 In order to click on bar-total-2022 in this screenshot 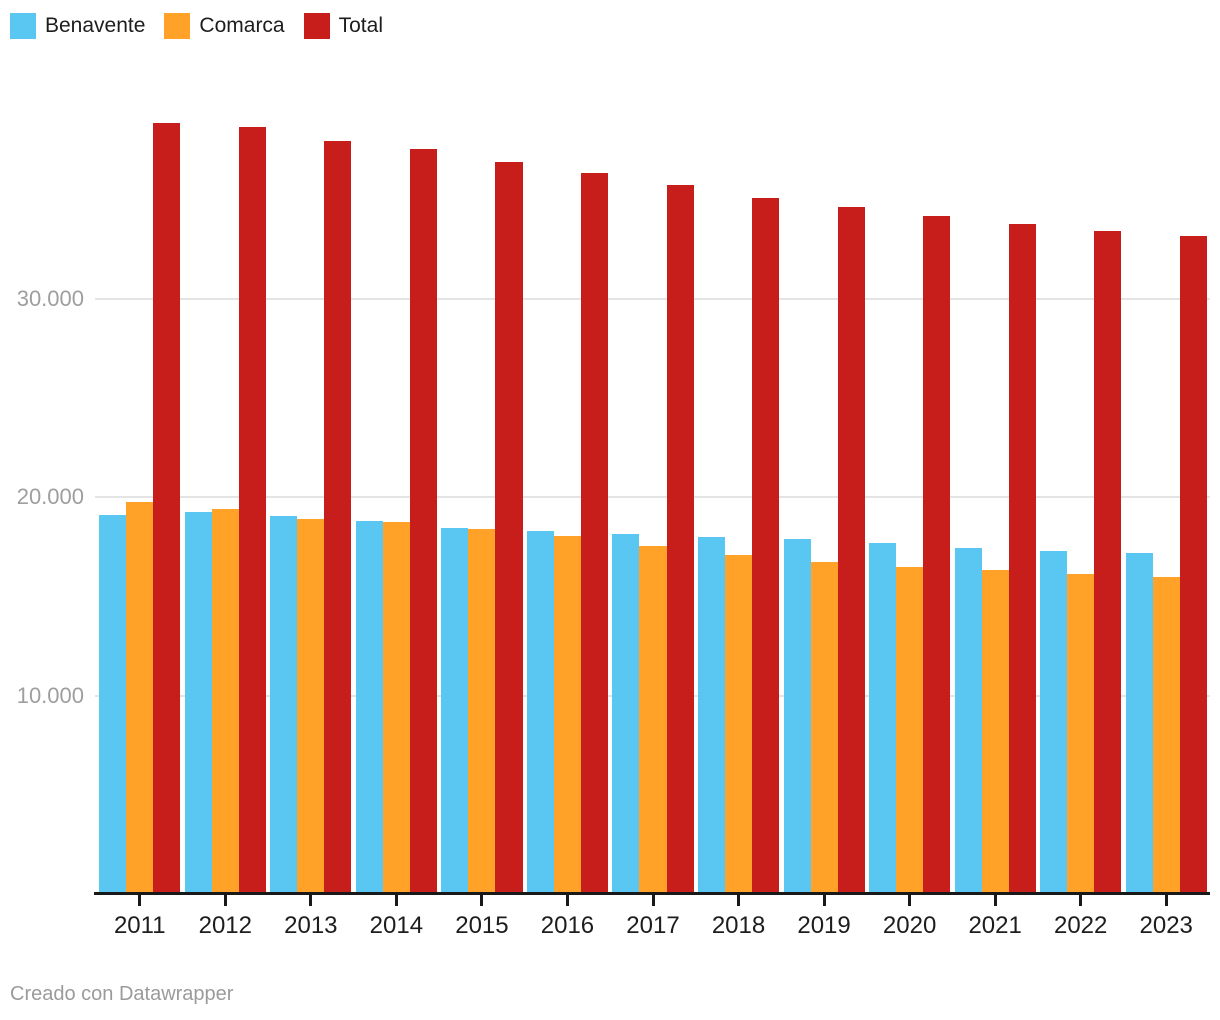, I will do `click(1108, 562)`.